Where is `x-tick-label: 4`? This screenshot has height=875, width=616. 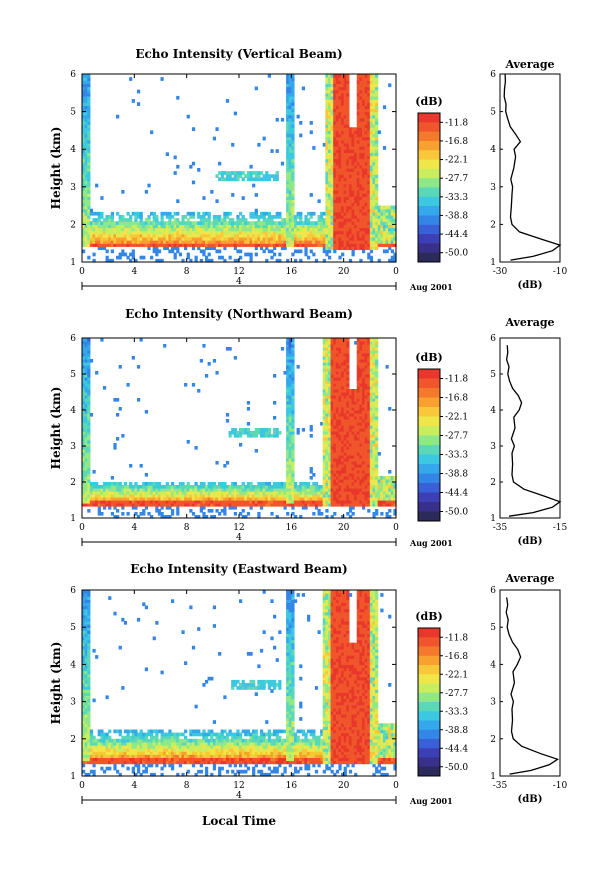
x-tick-label: 4 is located at coordinates (134, 528).